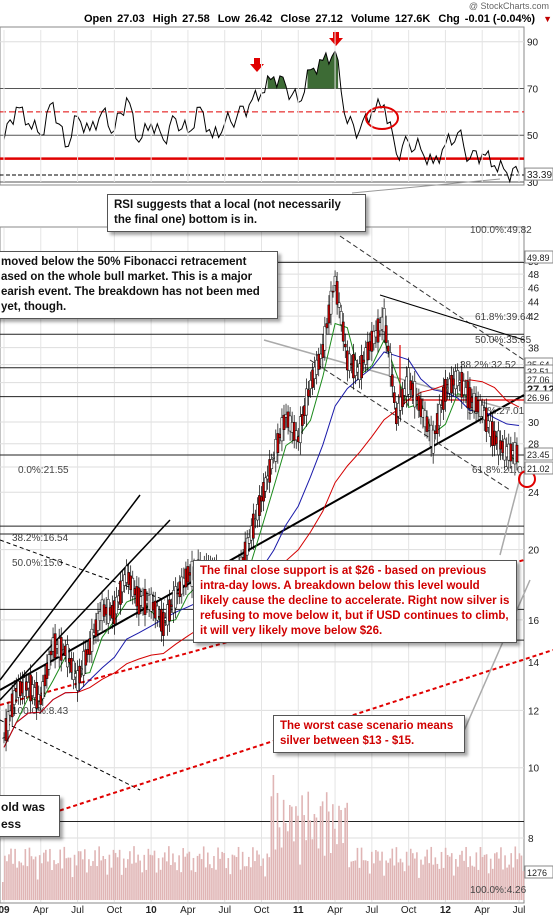 The image size is (553, 917). What do you see at coordinates (534, 275) in the screenshot?
I see `price-tick-label: 48` at bounding box center [534, 275].